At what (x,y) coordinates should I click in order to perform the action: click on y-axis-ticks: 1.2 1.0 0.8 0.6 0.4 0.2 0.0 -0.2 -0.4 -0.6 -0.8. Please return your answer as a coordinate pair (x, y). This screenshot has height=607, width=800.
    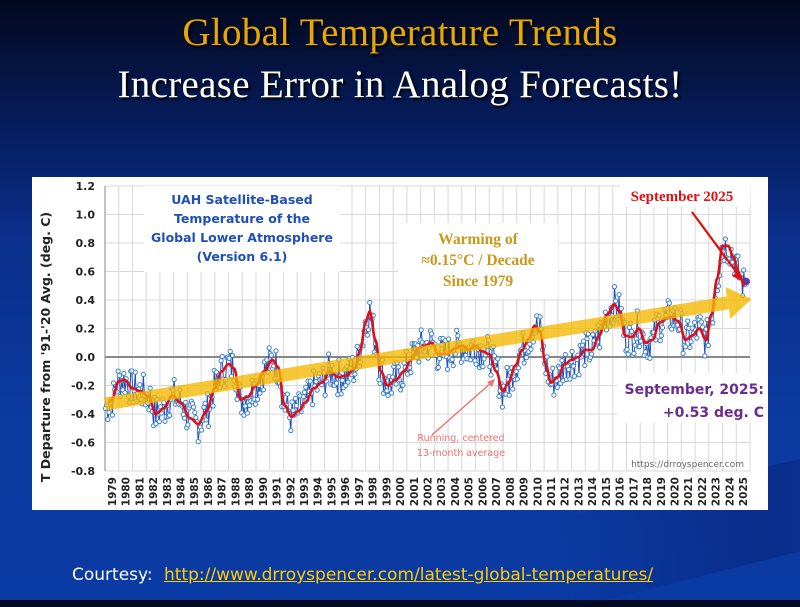
    Looking at the image, I should click on (83, 329).